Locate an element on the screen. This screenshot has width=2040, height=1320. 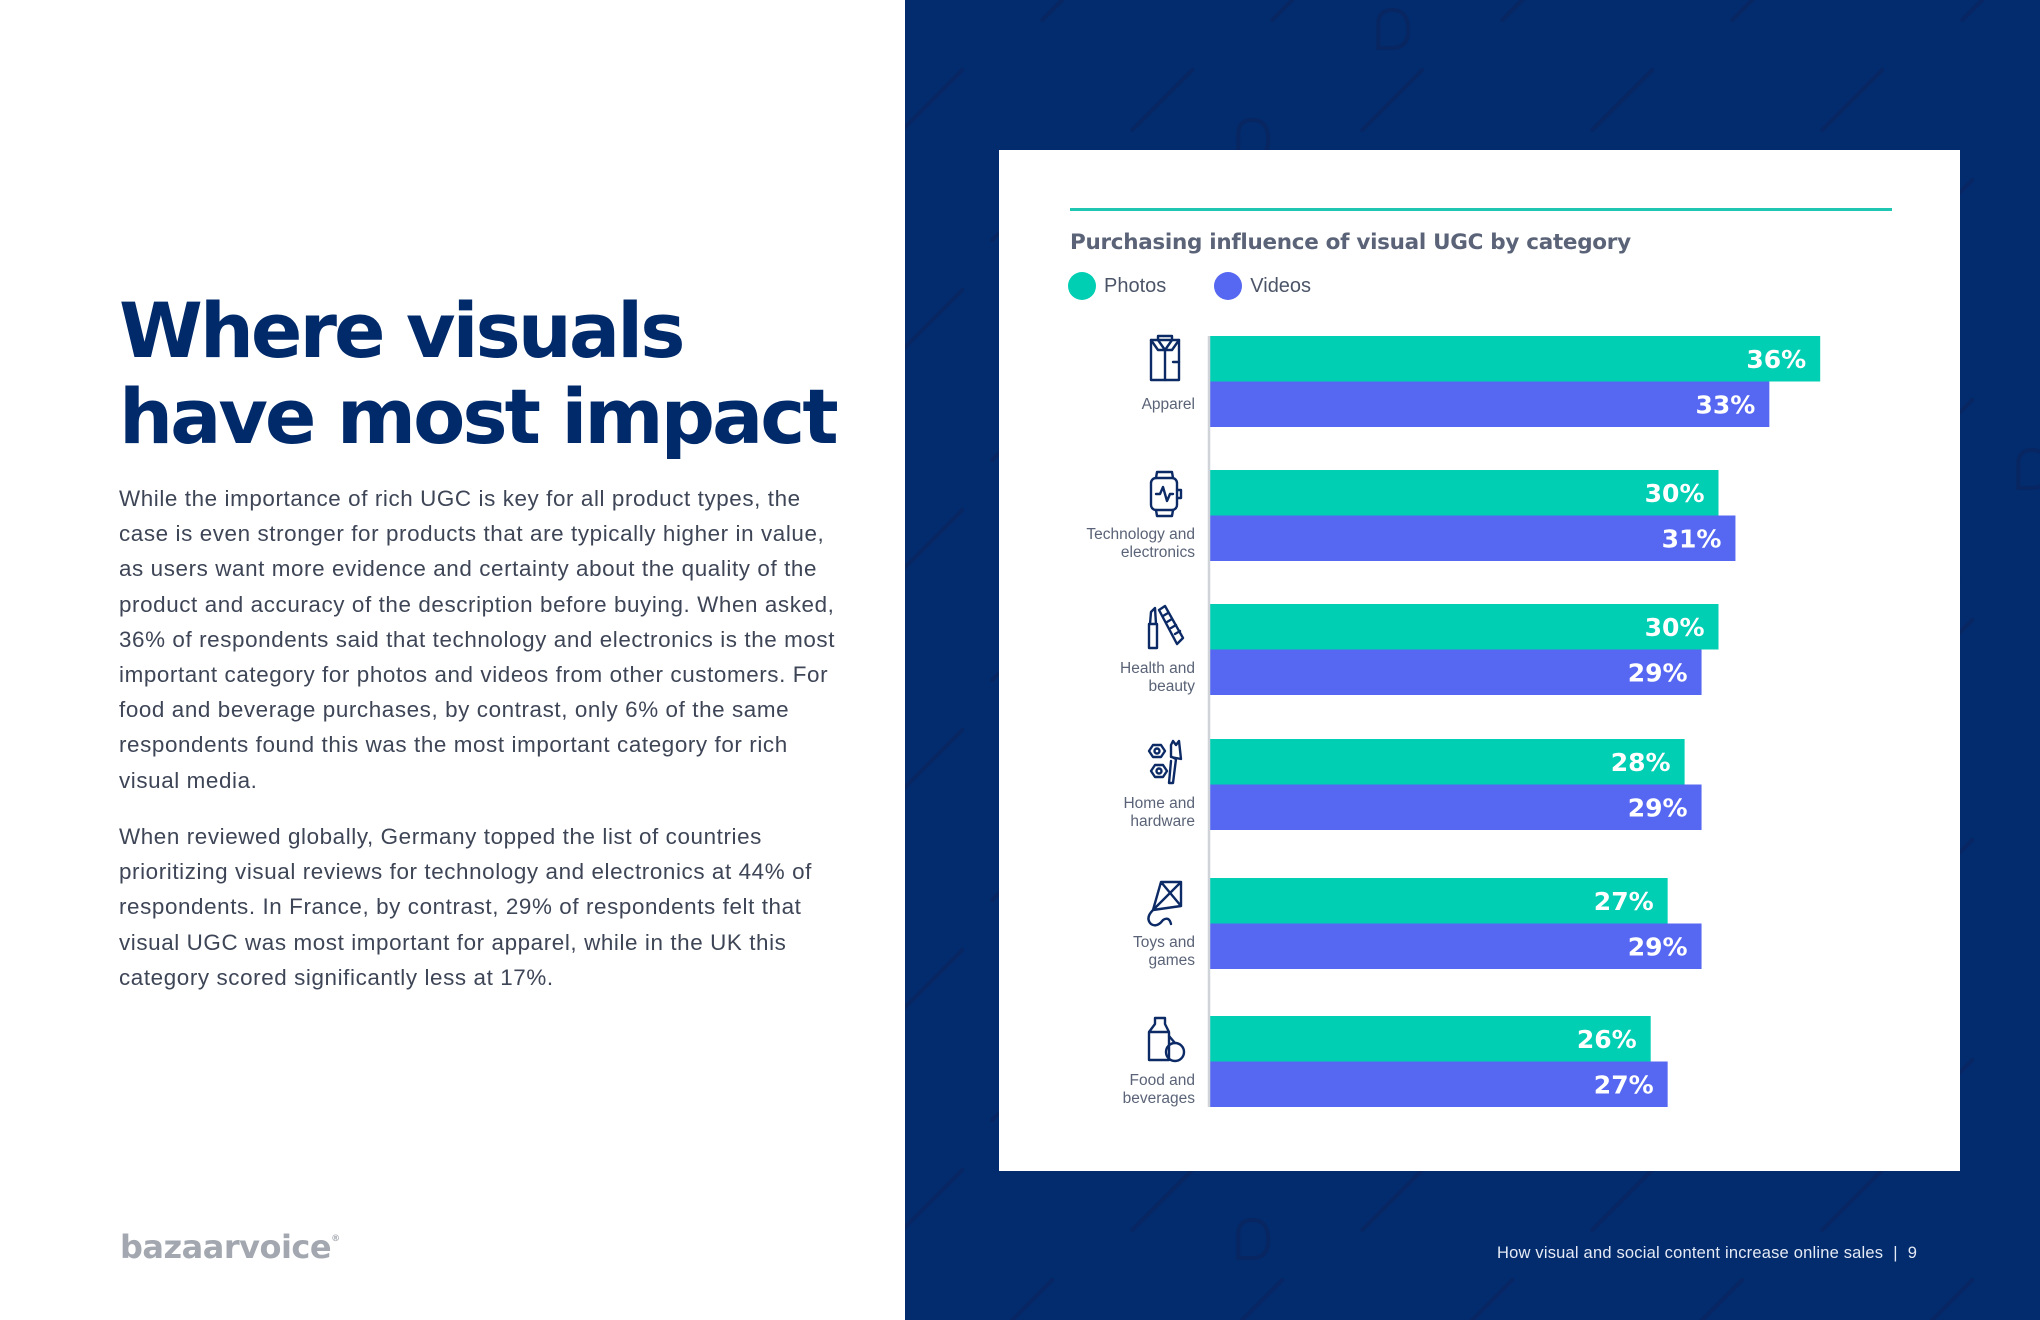
legend-label-photos: Photos is located at coordinates (1135, 285).